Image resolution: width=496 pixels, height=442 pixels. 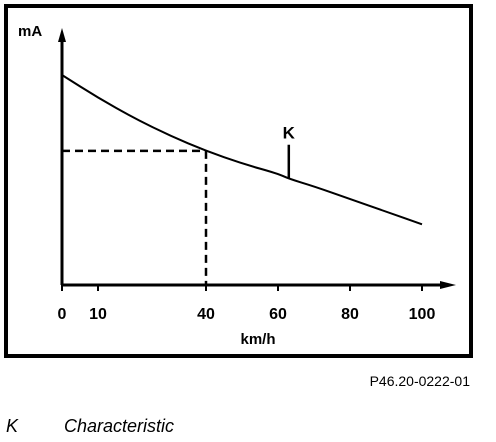 I want to click on x-axis-arrow, so click(x=448, y=285).